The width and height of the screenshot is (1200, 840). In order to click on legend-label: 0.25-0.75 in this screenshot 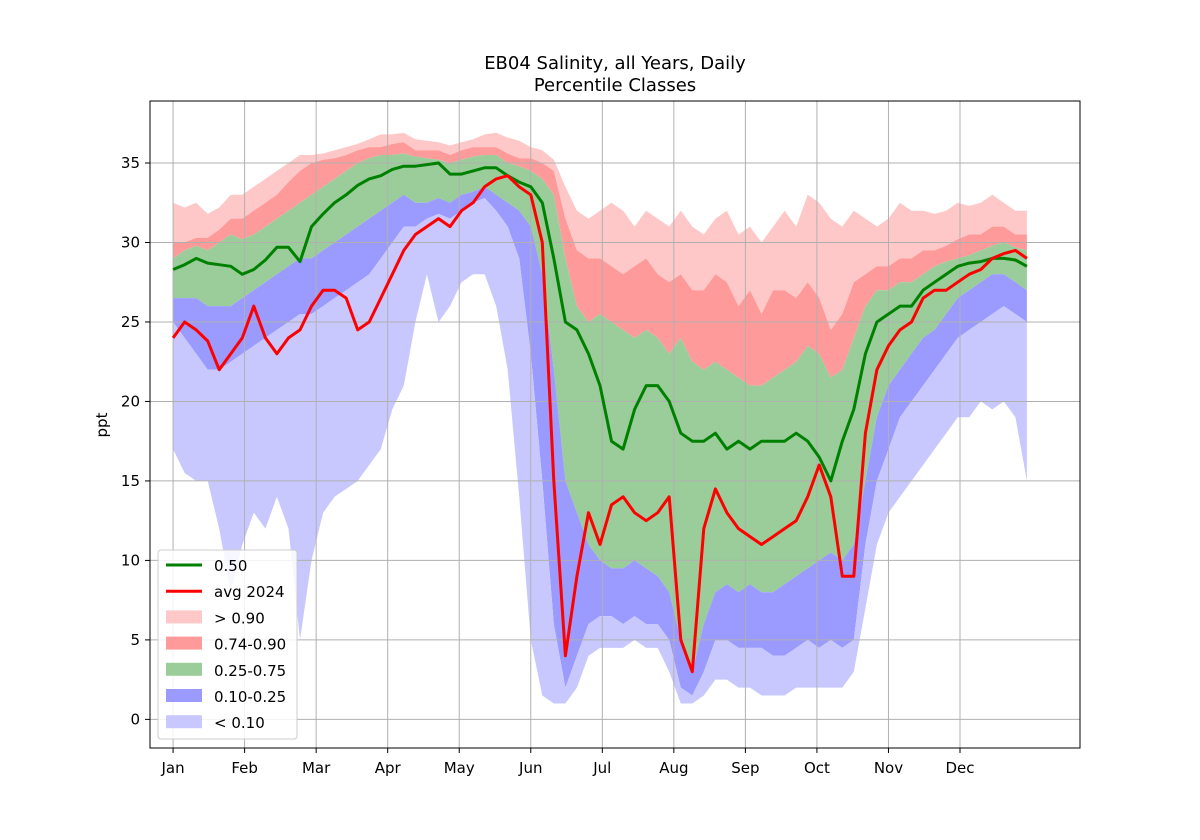, I will do `click(250, 671)`.